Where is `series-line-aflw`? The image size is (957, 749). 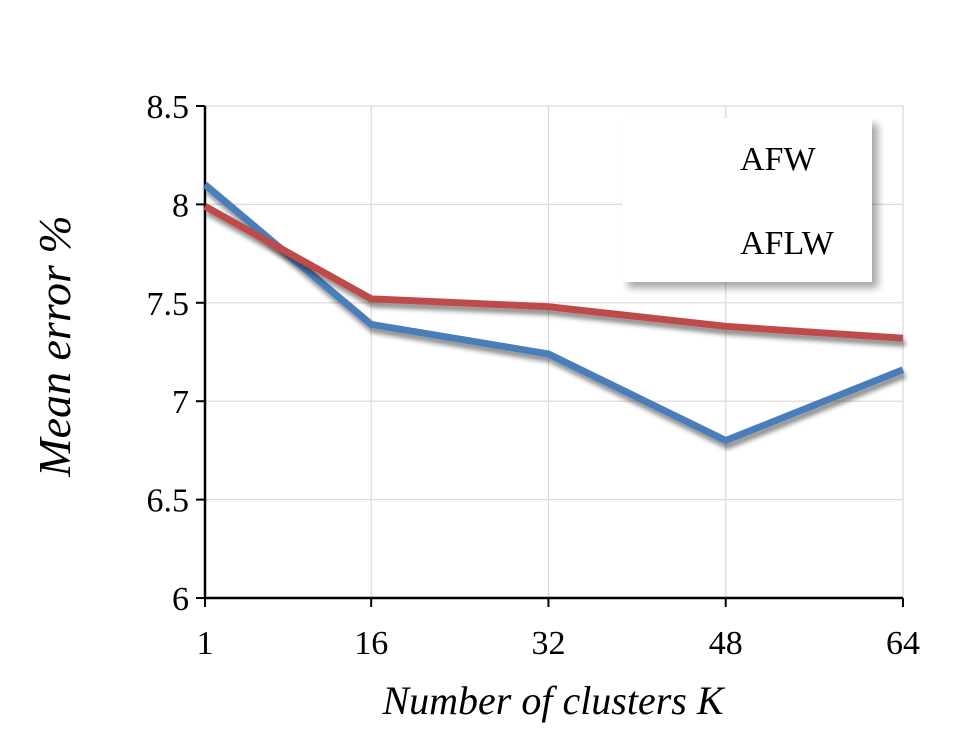
series-line-aflw is located at coordinates (553, 272).